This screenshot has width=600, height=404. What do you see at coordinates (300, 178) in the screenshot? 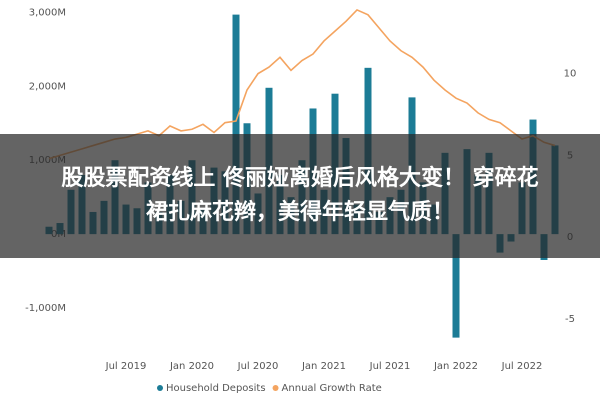
I see `headline-line: 股股票配资线上 佟丽娅离婚后风格大变！ 穿碎花` at bounding box center [300, 178].